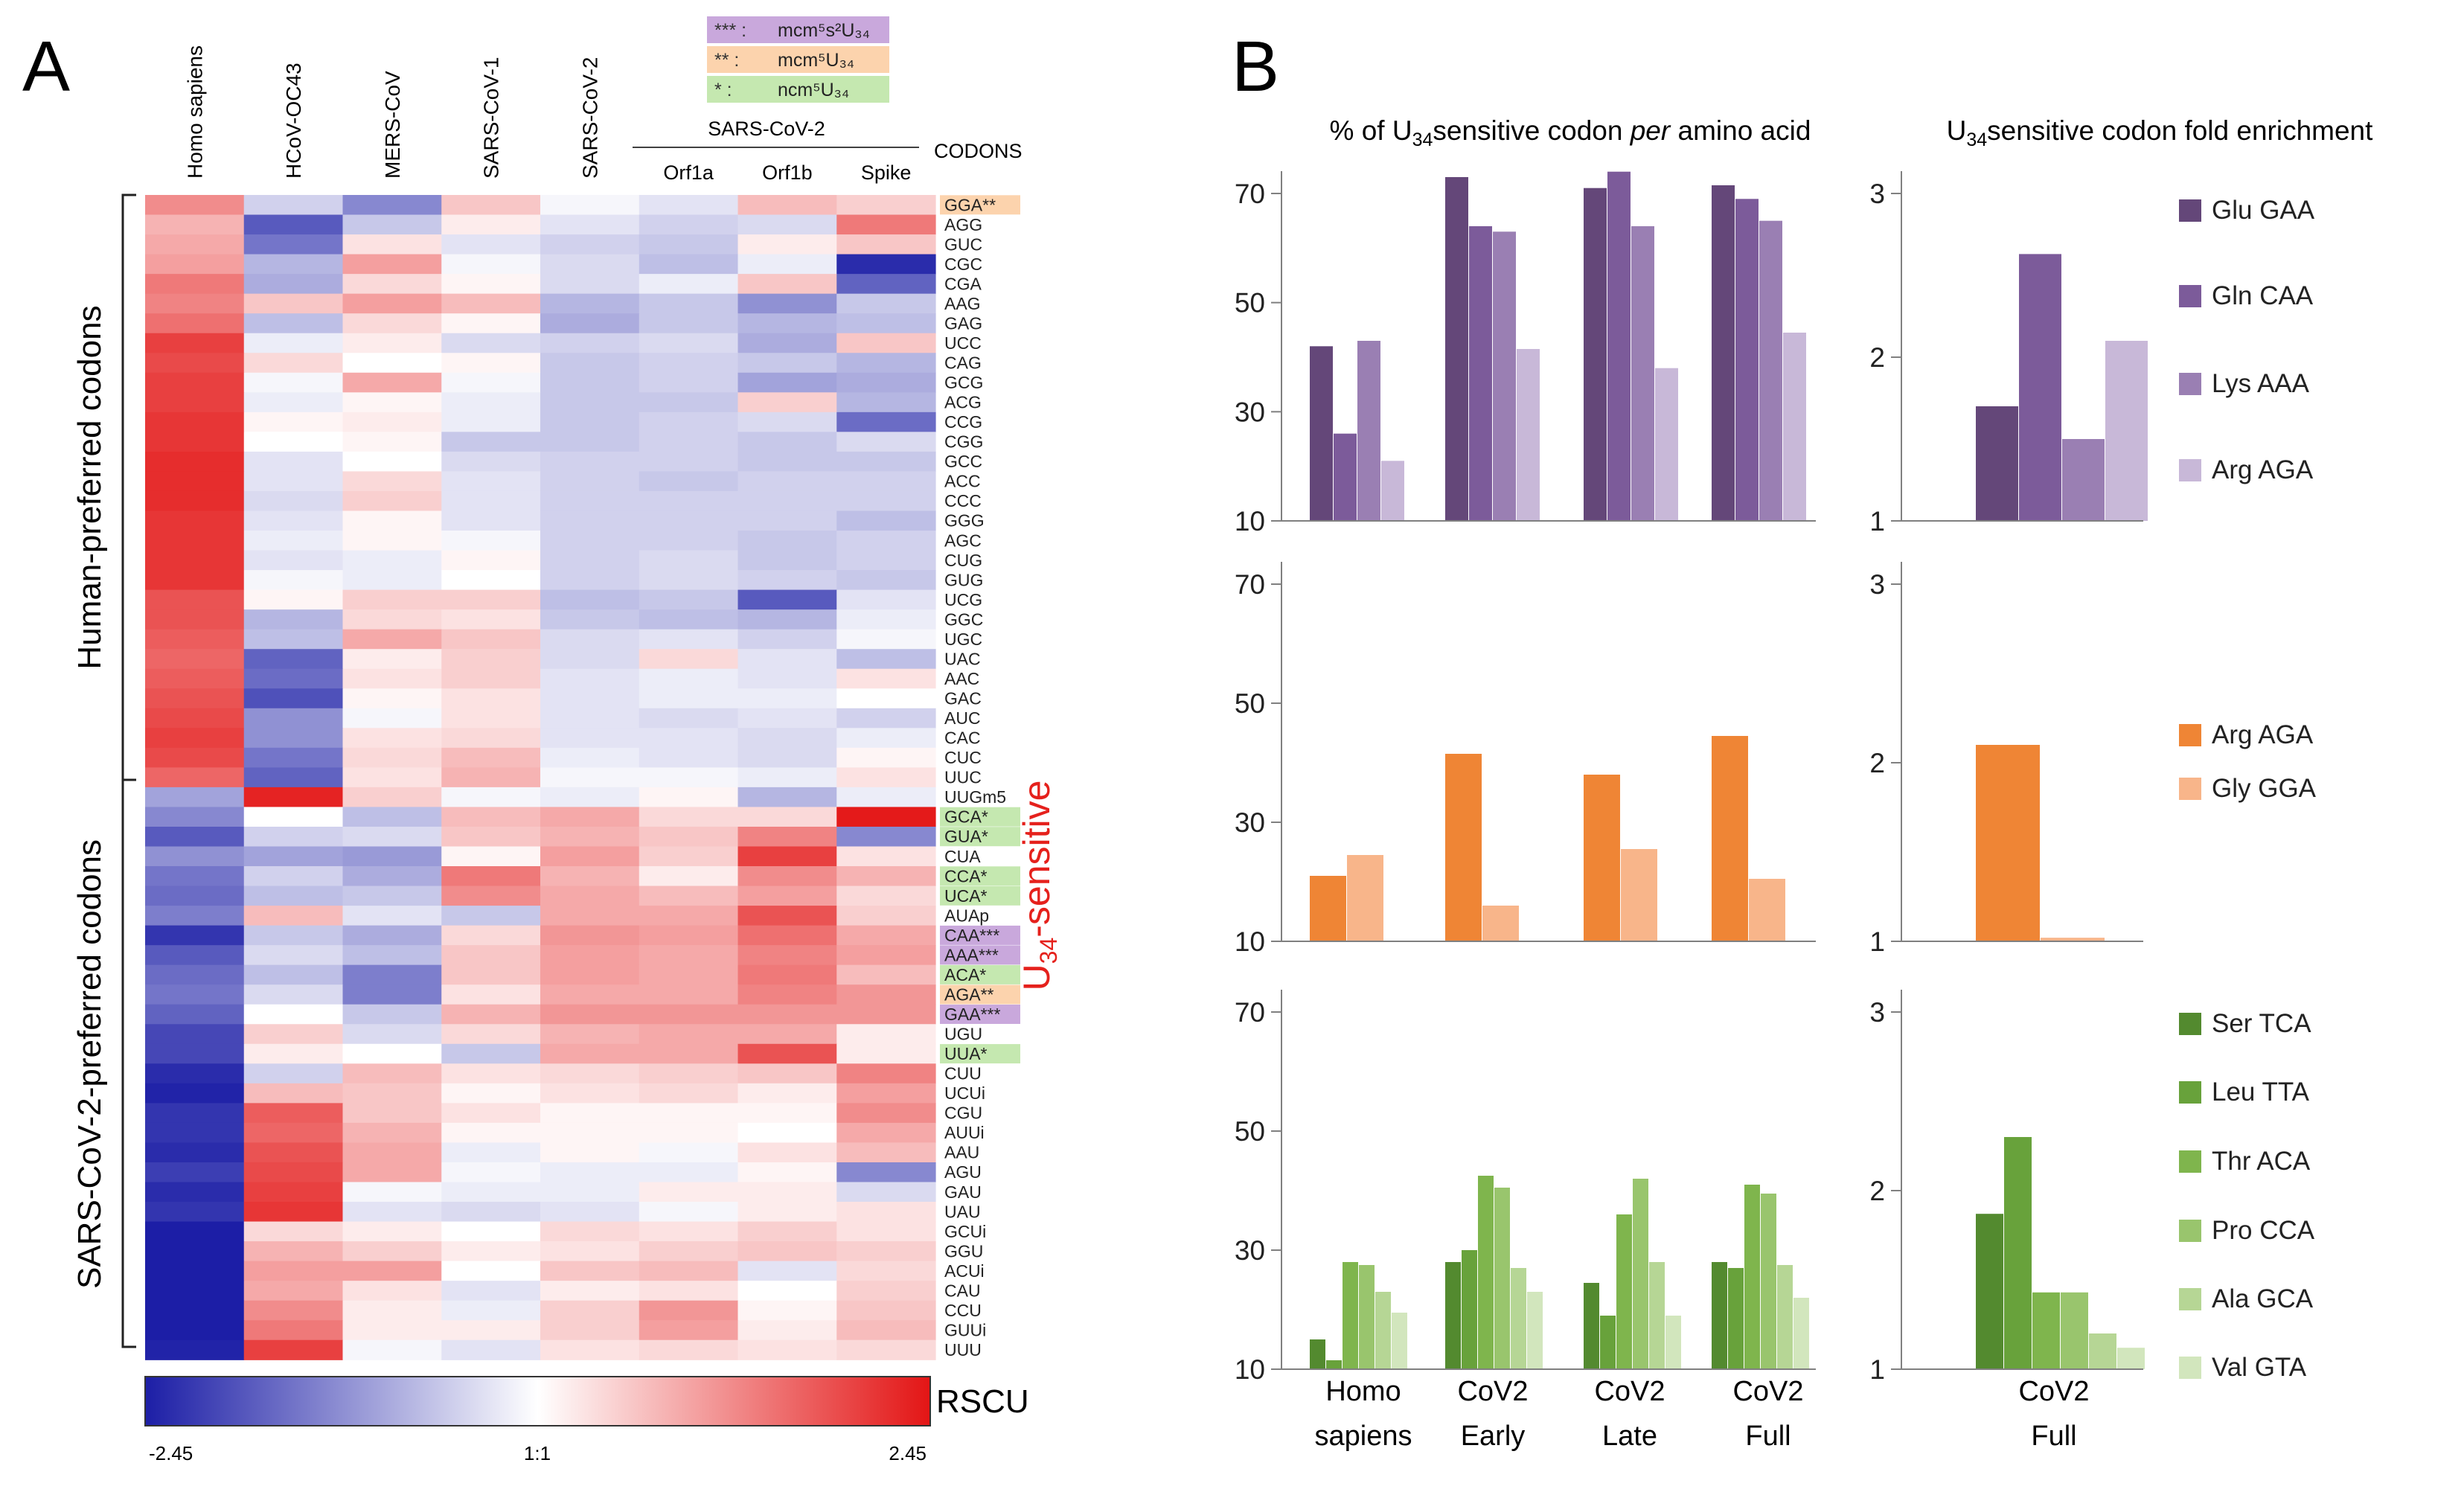  I want to click on panel-b-label: B, so click(1255, 66).